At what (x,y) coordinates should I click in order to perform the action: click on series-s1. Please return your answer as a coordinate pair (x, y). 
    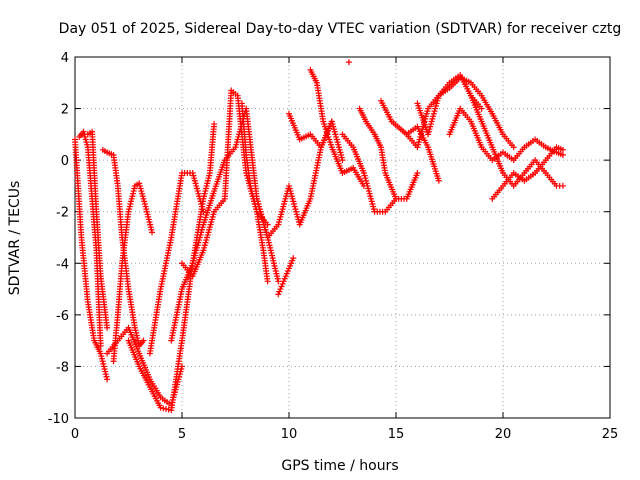
    Looking at the image, I should click on (91, 259).